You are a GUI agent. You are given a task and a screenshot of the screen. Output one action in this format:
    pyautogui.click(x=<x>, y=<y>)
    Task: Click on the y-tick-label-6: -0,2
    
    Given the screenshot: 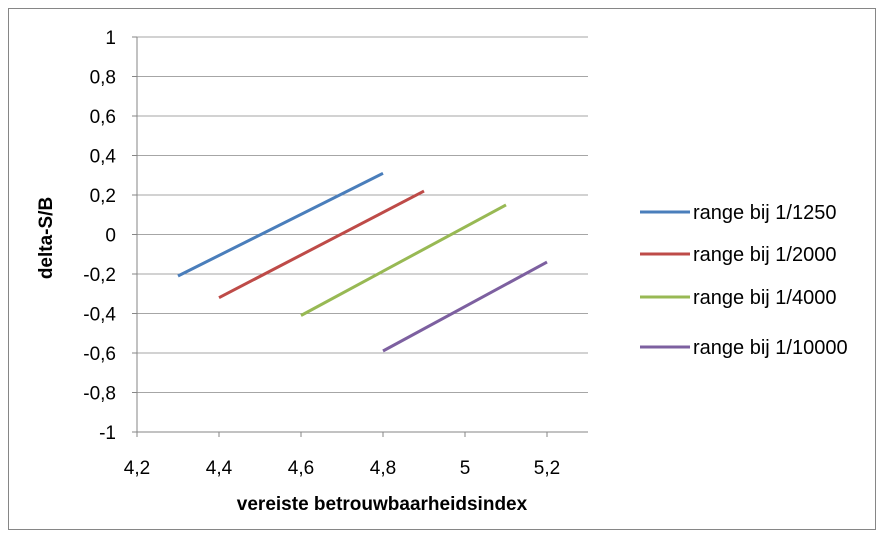 What is the action you would take?
    pyautogui.click(x=99, y=275)
    